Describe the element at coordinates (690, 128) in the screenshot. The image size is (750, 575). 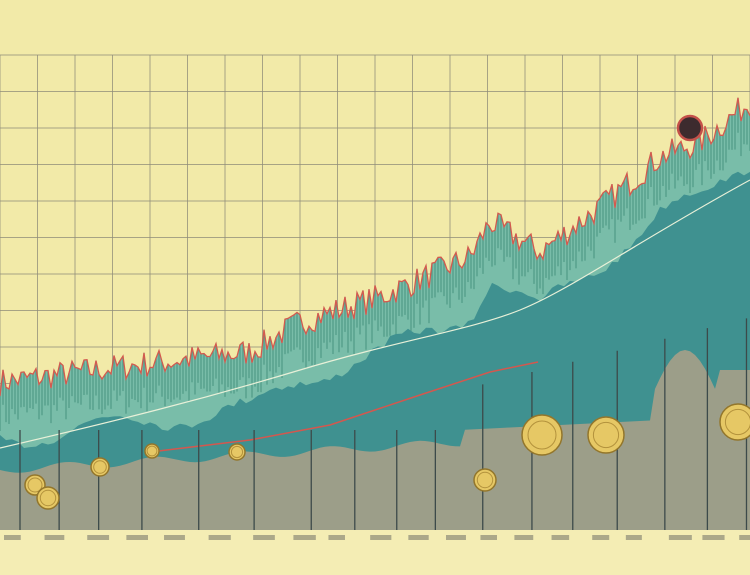
I see `marker-dot` at that location.